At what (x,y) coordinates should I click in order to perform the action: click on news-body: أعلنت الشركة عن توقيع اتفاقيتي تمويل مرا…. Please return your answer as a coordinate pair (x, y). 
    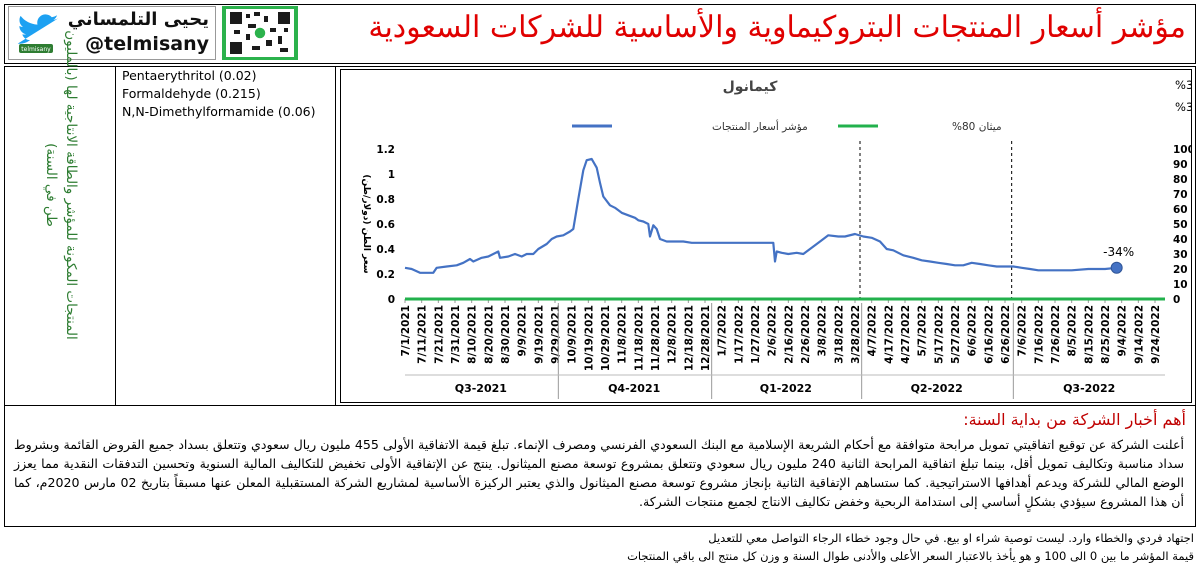
    Looking at the image, I should click on (599, 473).